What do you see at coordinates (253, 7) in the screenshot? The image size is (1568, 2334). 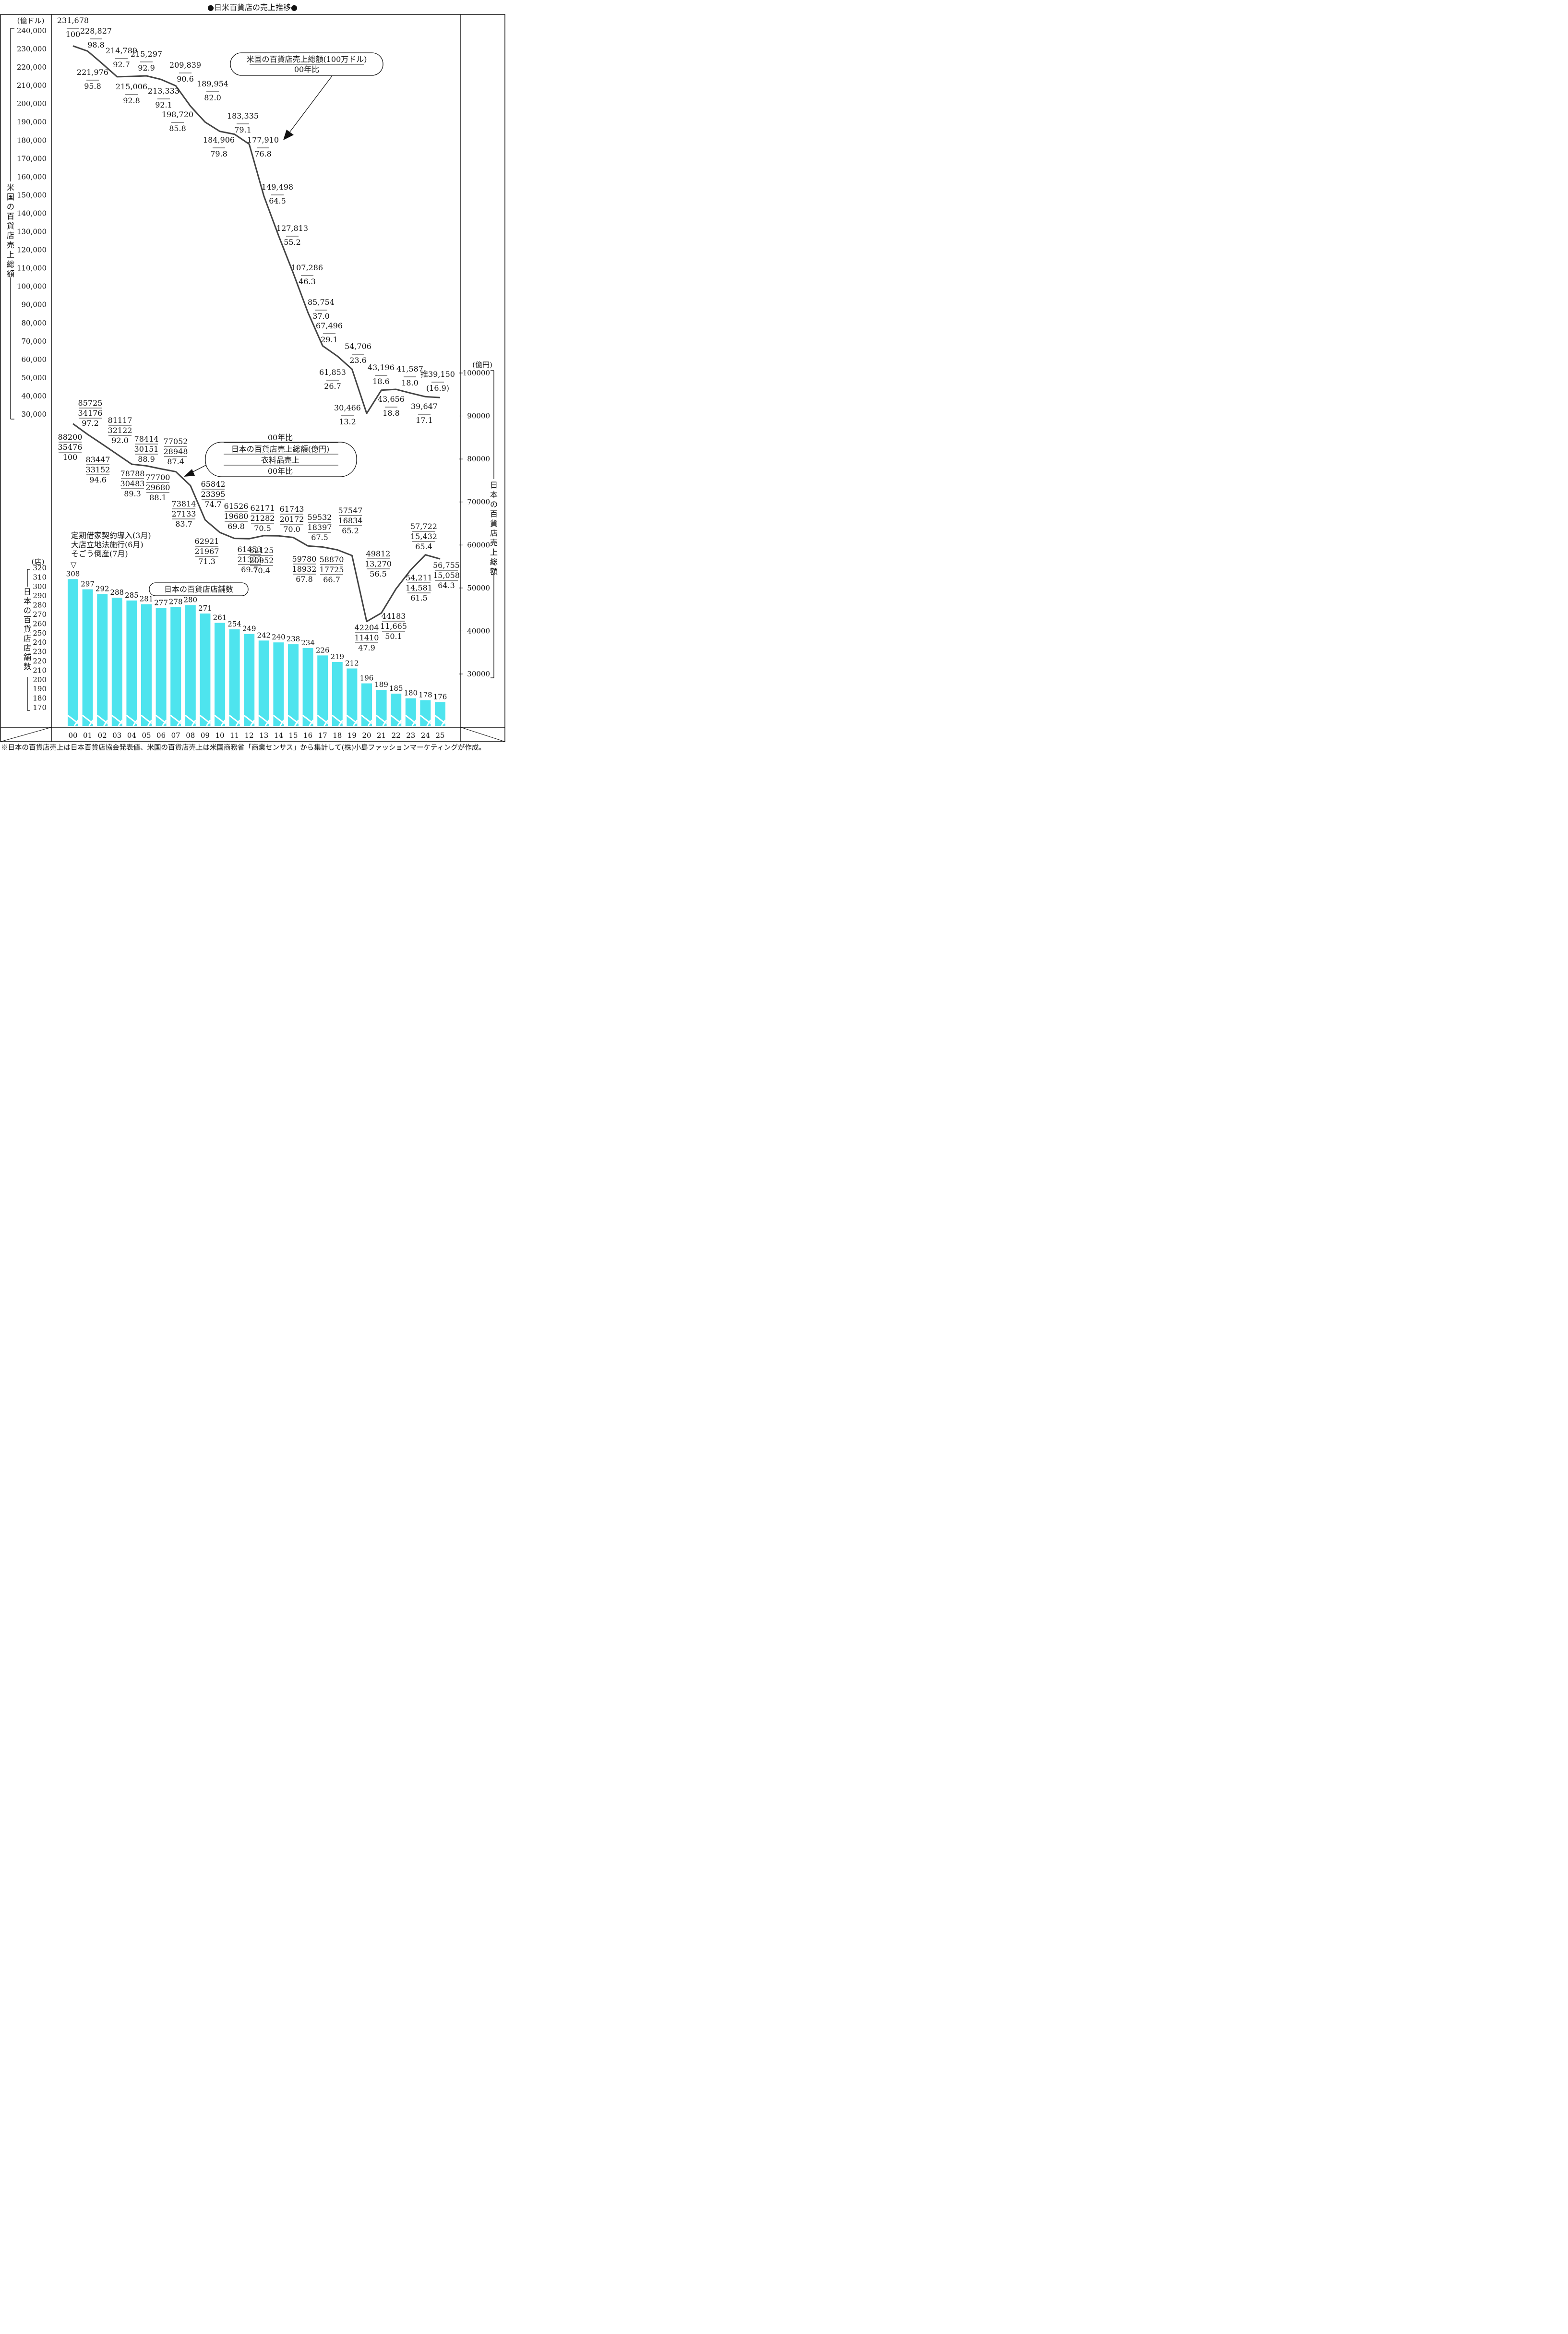 I see `chart-title: ●日米百貨店の売上推移●` at bounding box center [253, 7].